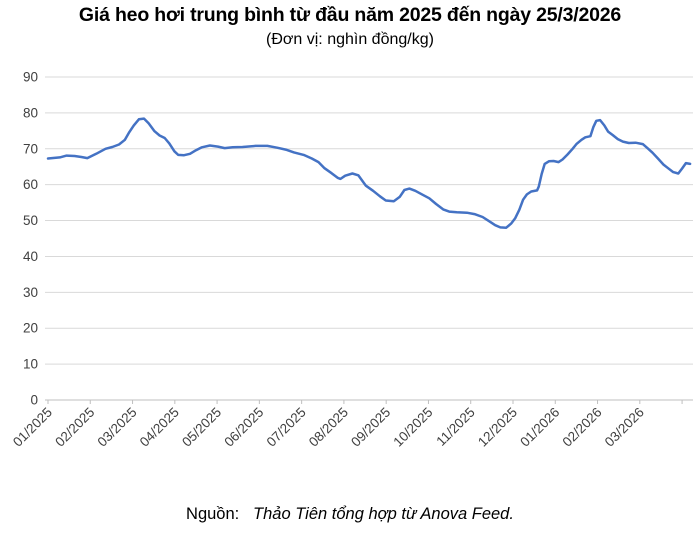 The image size is (700, 540). What do you see at coordinates (383, 514) in the screenshot?
I see `source-text: Thảo Tiên tổng hợp từ Anova Feed.` at bounding box center [383, 514].